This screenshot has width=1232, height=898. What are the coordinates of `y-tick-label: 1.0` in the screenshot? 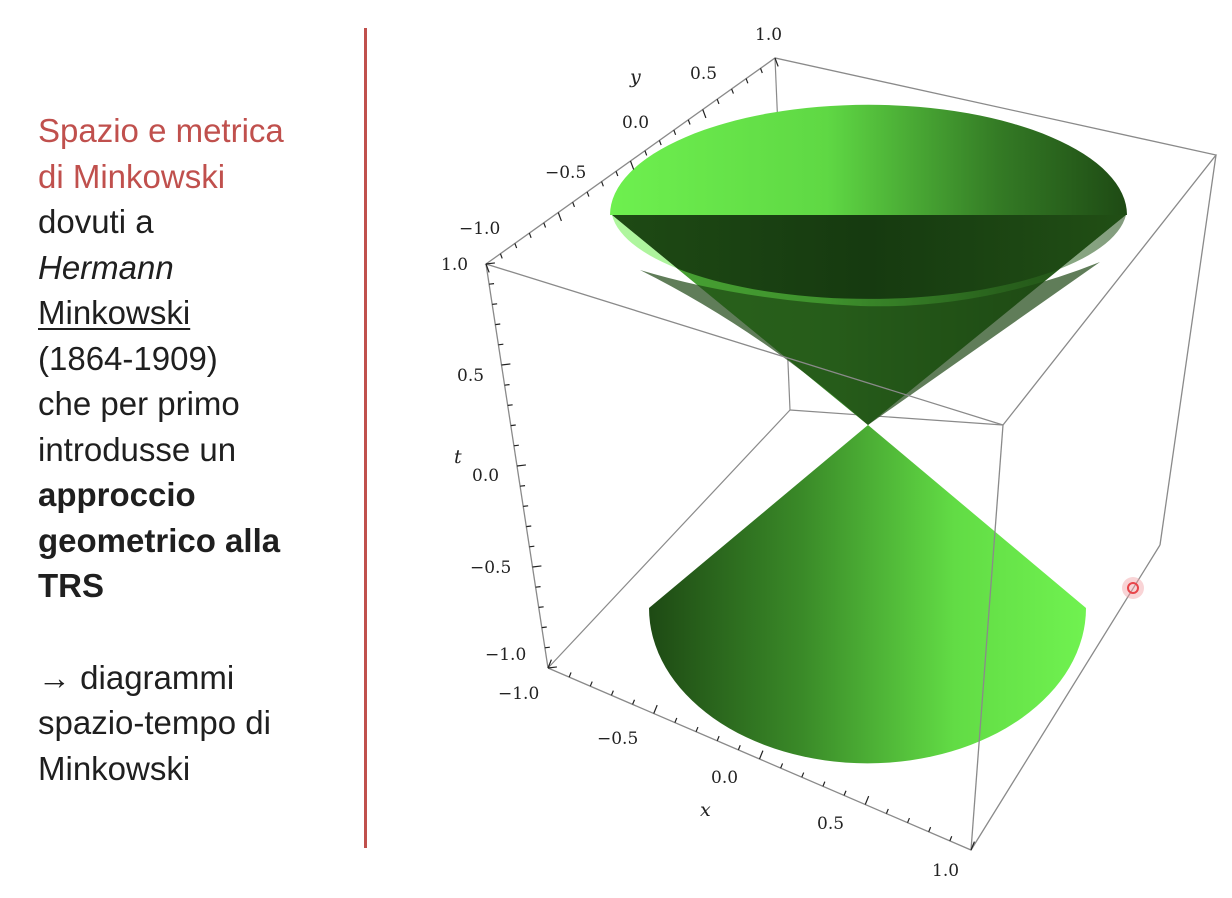 It's located at (768, 35).